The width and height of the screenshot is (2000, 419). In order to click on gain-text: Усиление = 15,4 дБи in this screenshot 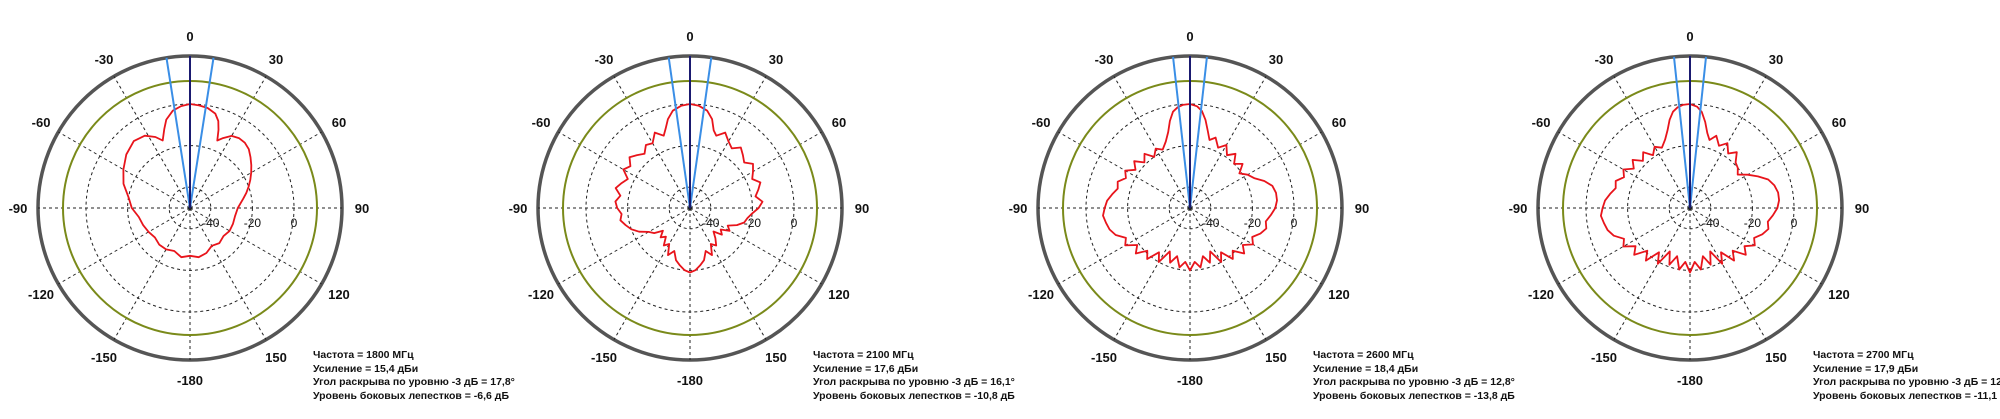, I will do `click(366, 368)`.